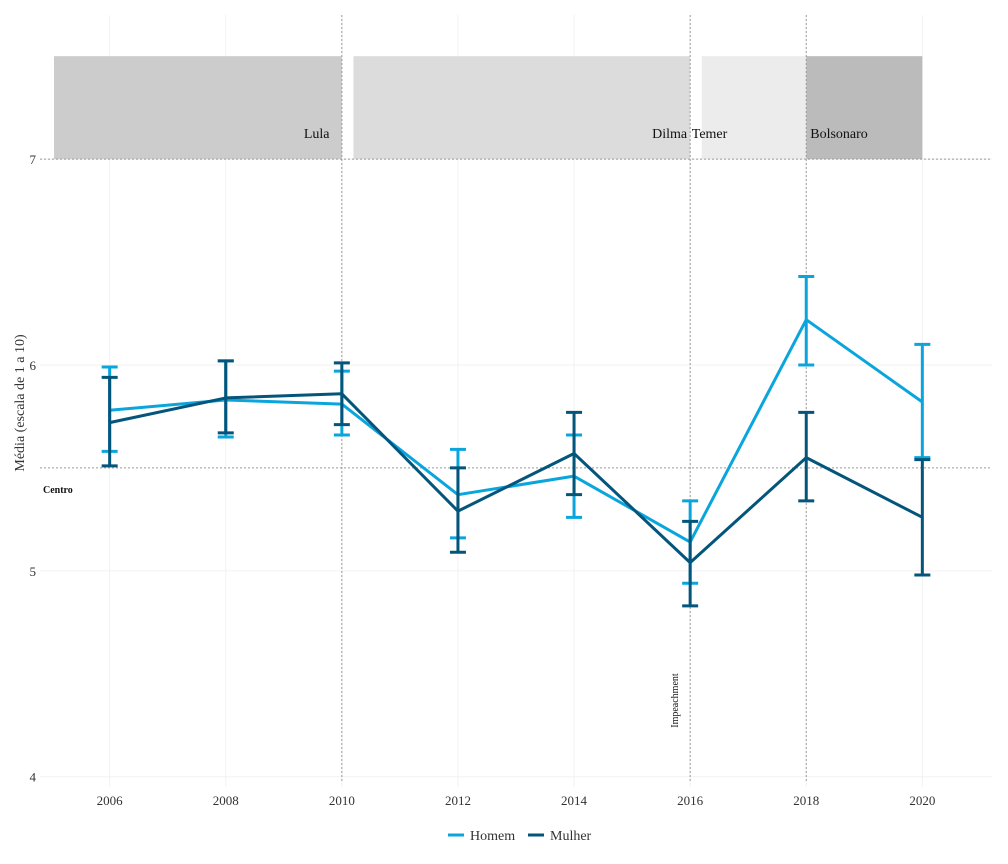  Describe the element at coordinates (922, 800) in the screenshot. I see `x-tick-label: 2020` at that location.